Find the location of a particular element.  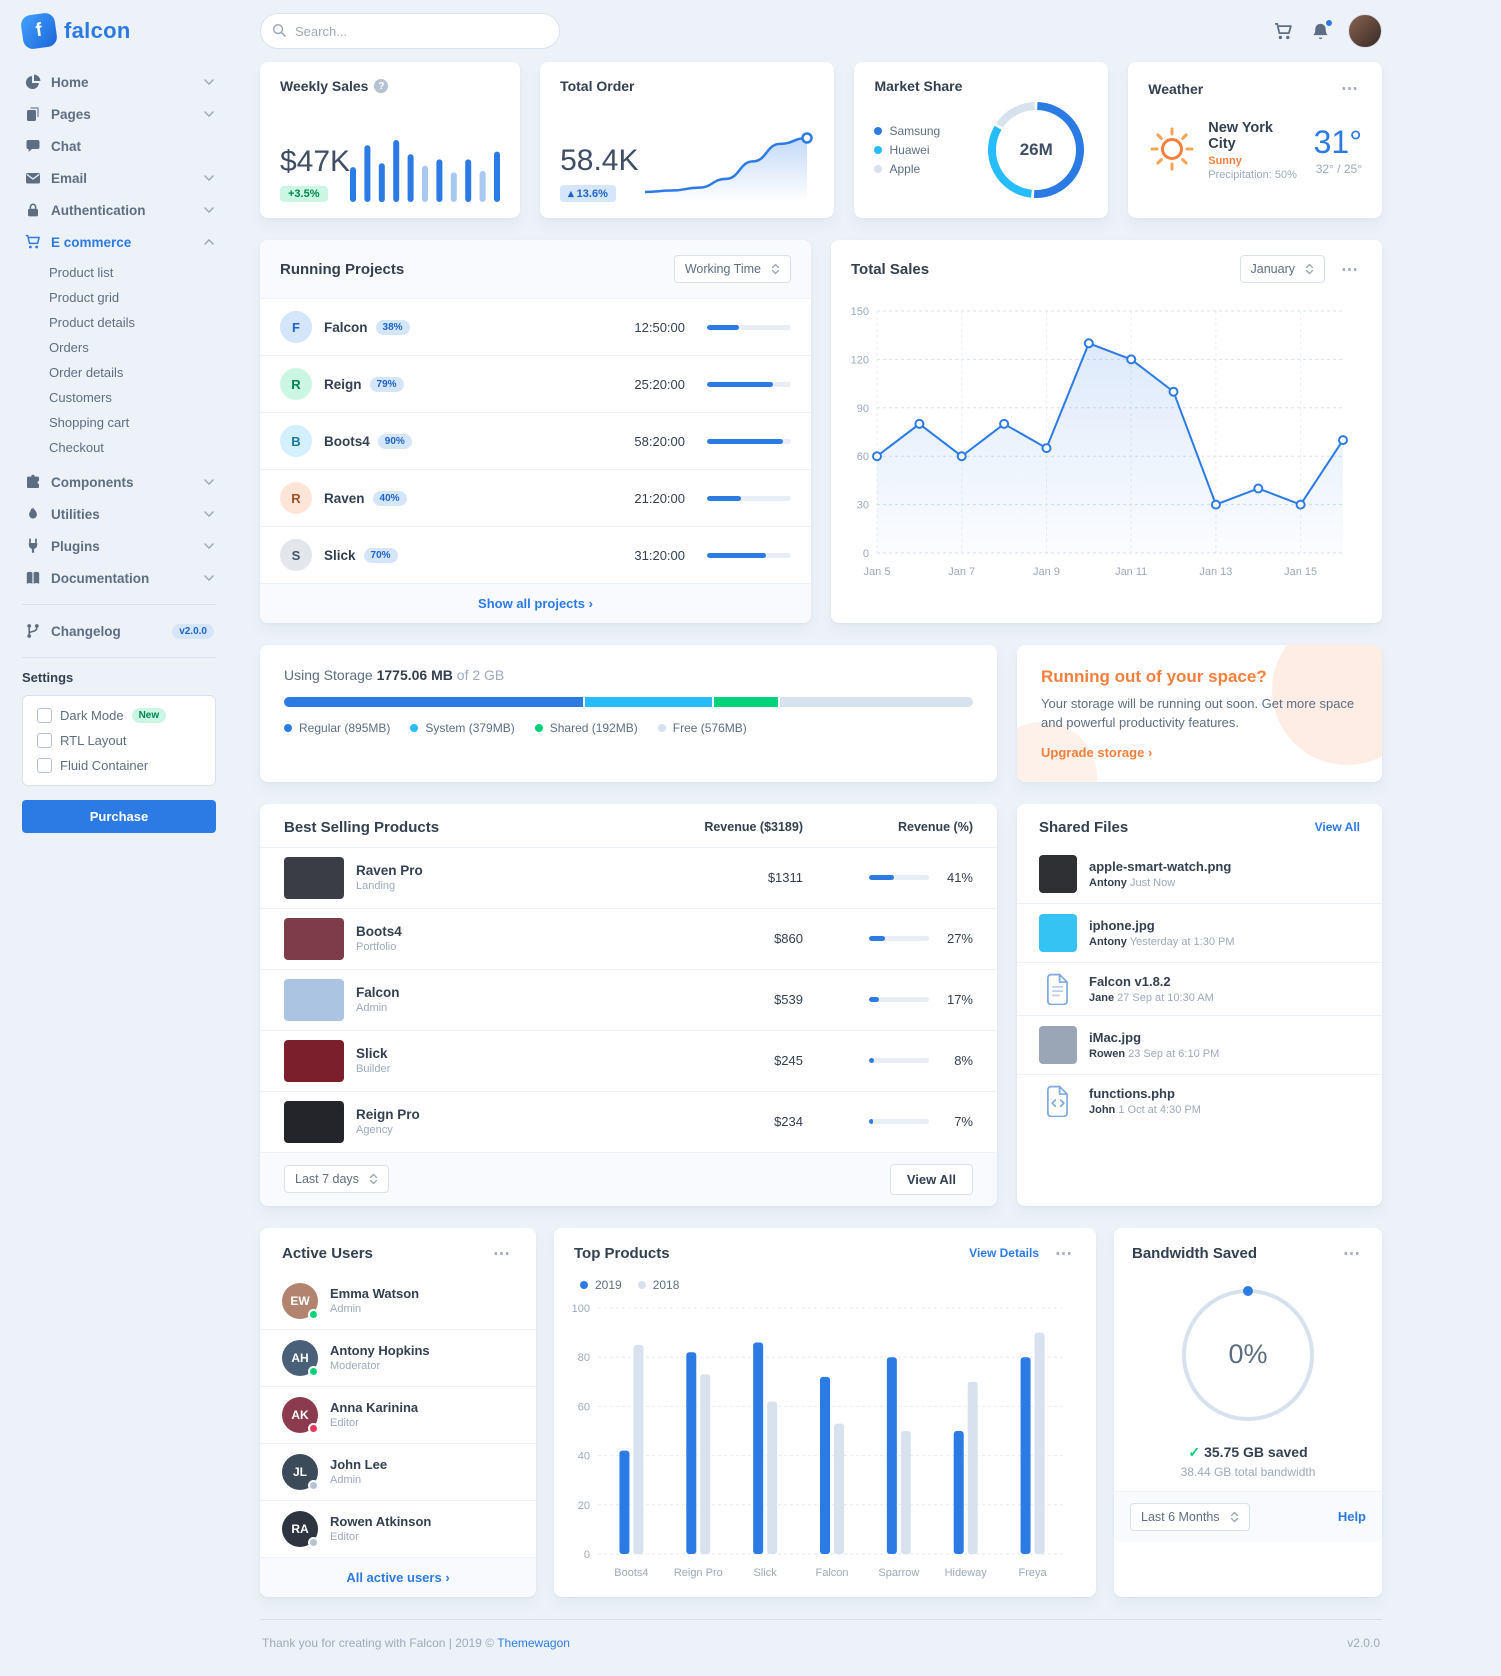

sidebar-item-pages: Pages is located at coordinates (119, 114).